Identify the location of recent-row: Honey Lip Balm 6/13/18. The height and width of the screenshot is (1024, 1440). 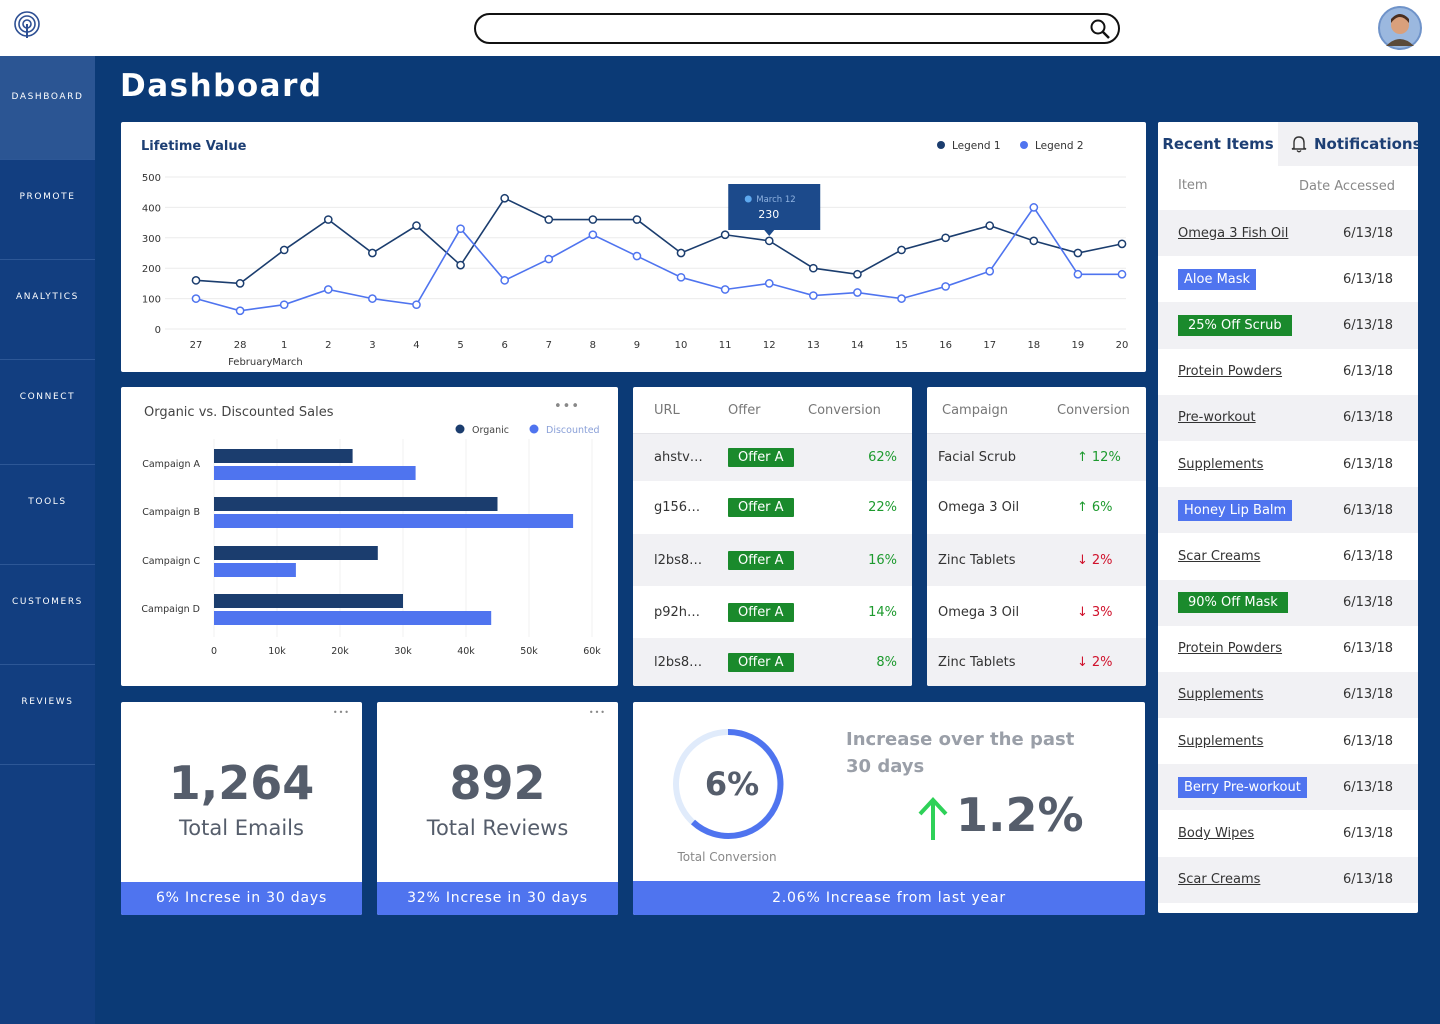
(1288, 510).